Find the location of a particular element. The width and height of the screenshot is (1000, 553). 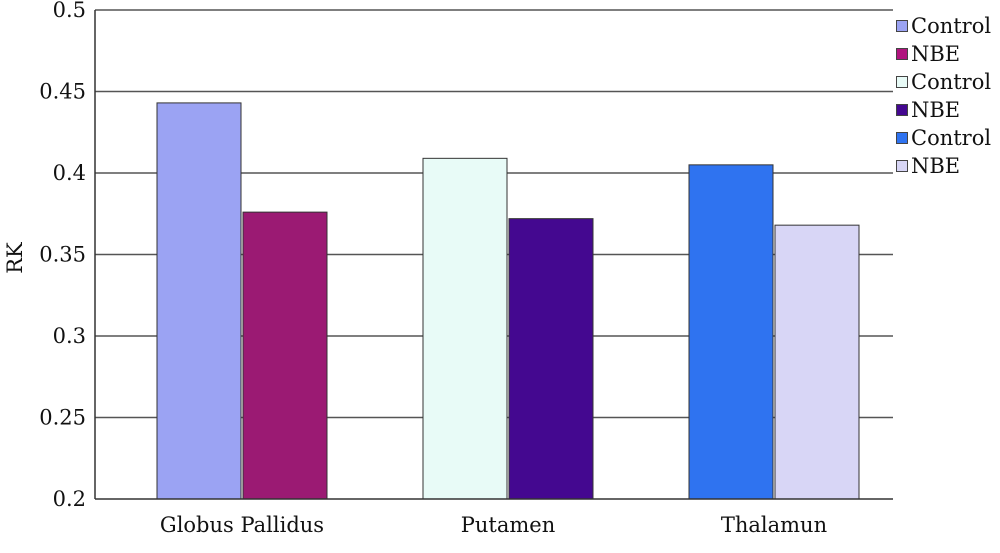

bar-globus-pallidus-nbe is located at coordinates (285, 355).